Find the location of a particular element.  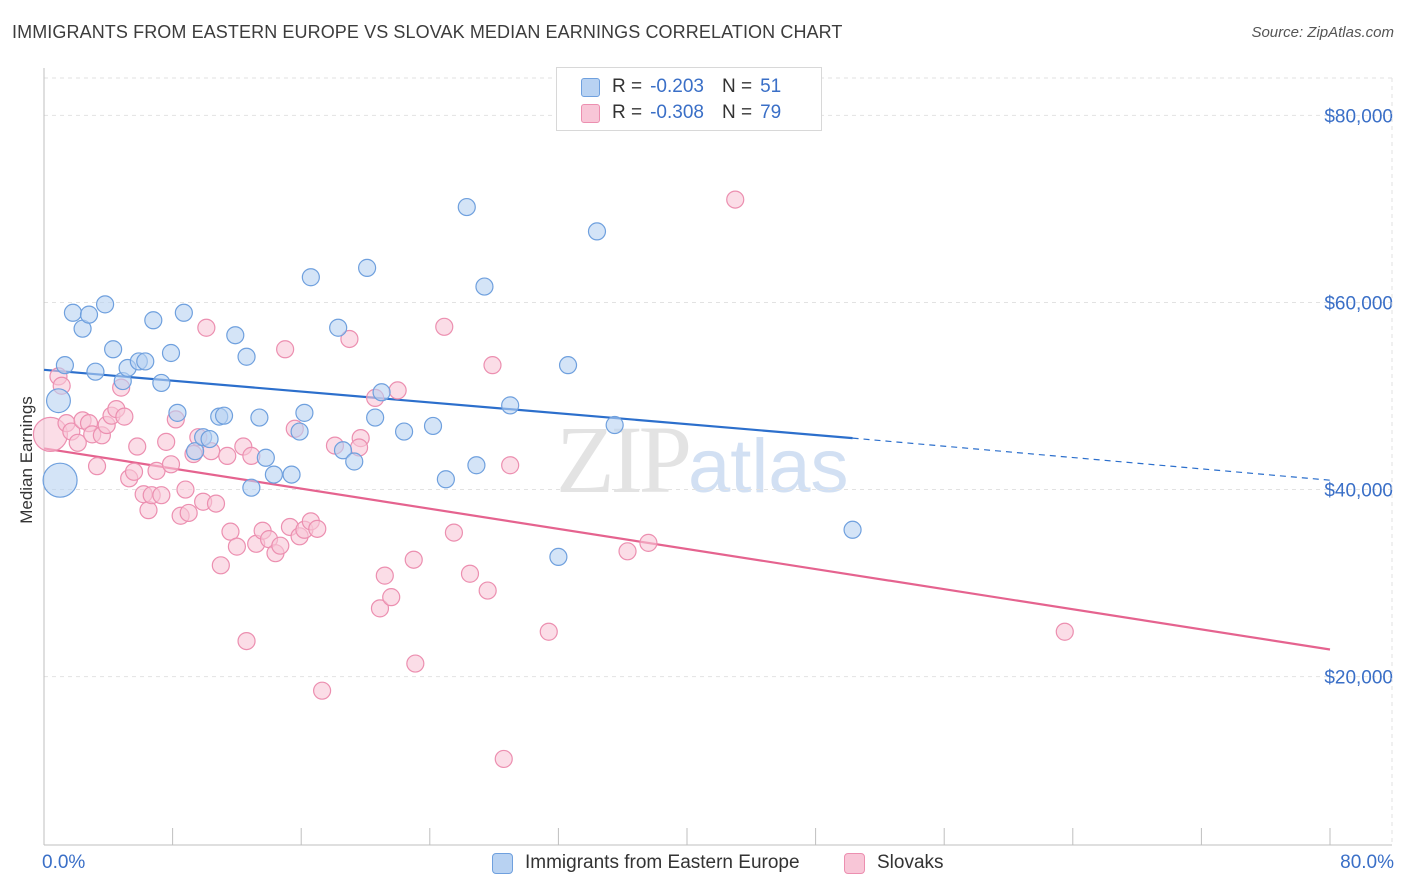

legend-r-value: -0.308 is located at coordinates (677, 112).